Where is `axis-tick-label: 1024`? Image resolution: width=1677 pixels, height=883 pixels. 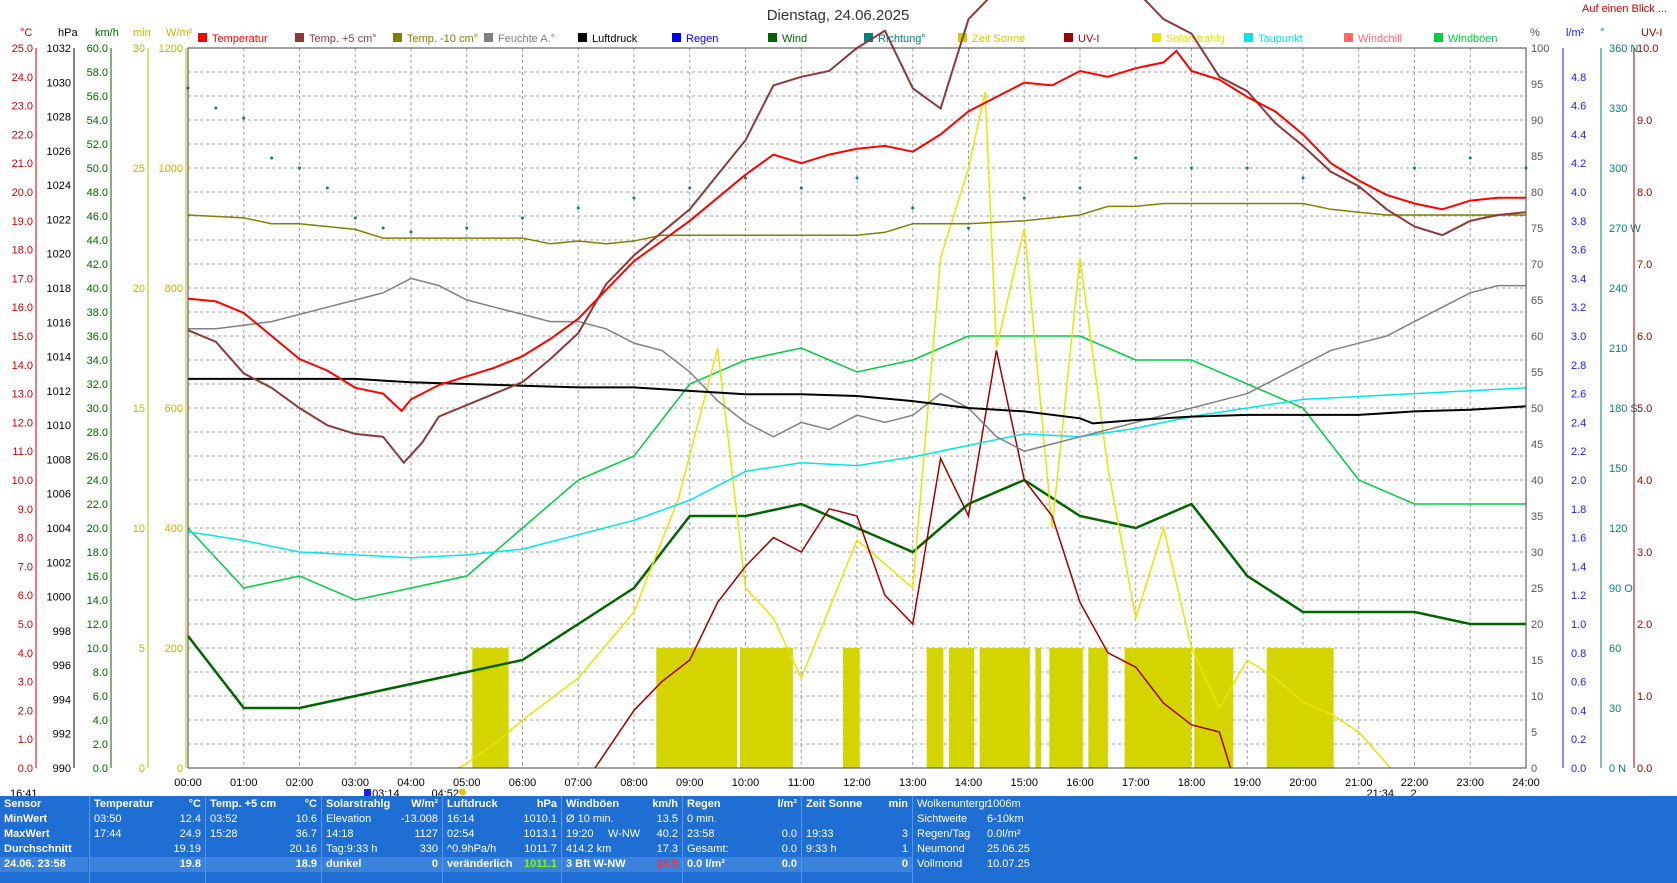
axis-tick-label: 1024 is located at coordinates (59, 186).